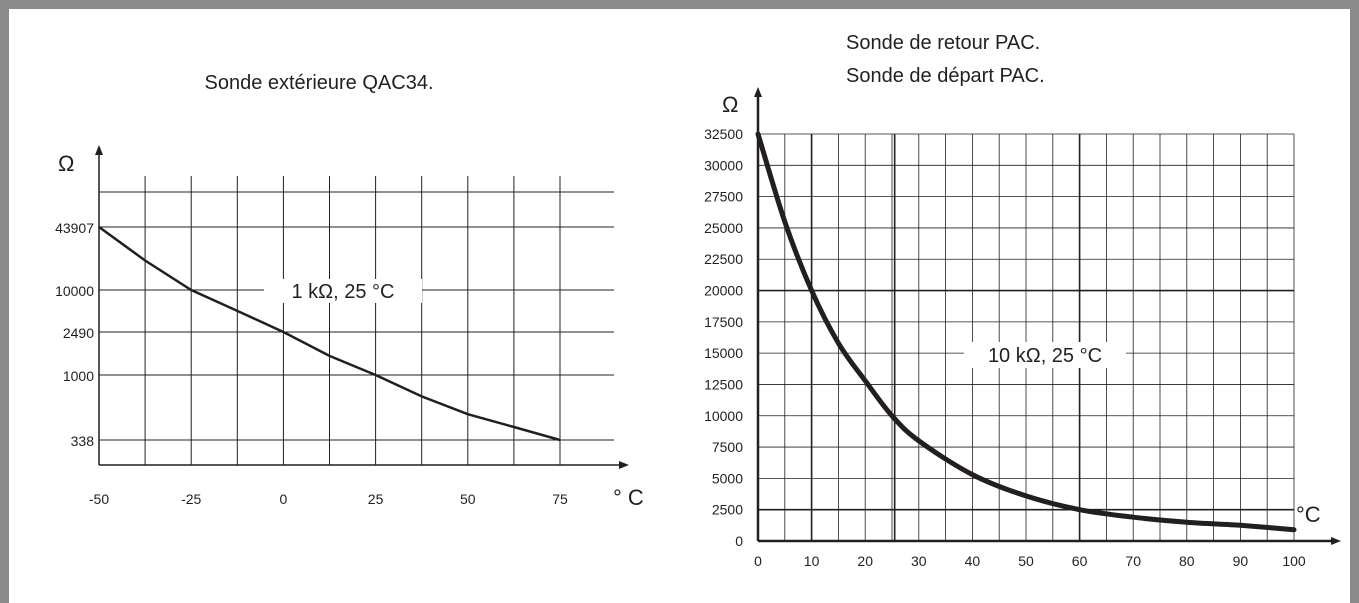  Describe the element at coordinates (1308, 514) in the screenshot. I see `chart-right-xlabel: °C` at that location.